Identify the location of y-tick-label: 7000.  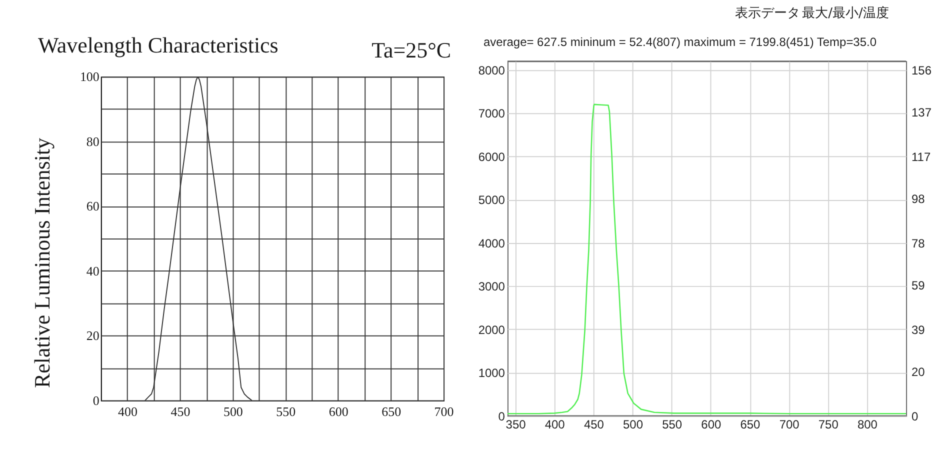
(492, 113).